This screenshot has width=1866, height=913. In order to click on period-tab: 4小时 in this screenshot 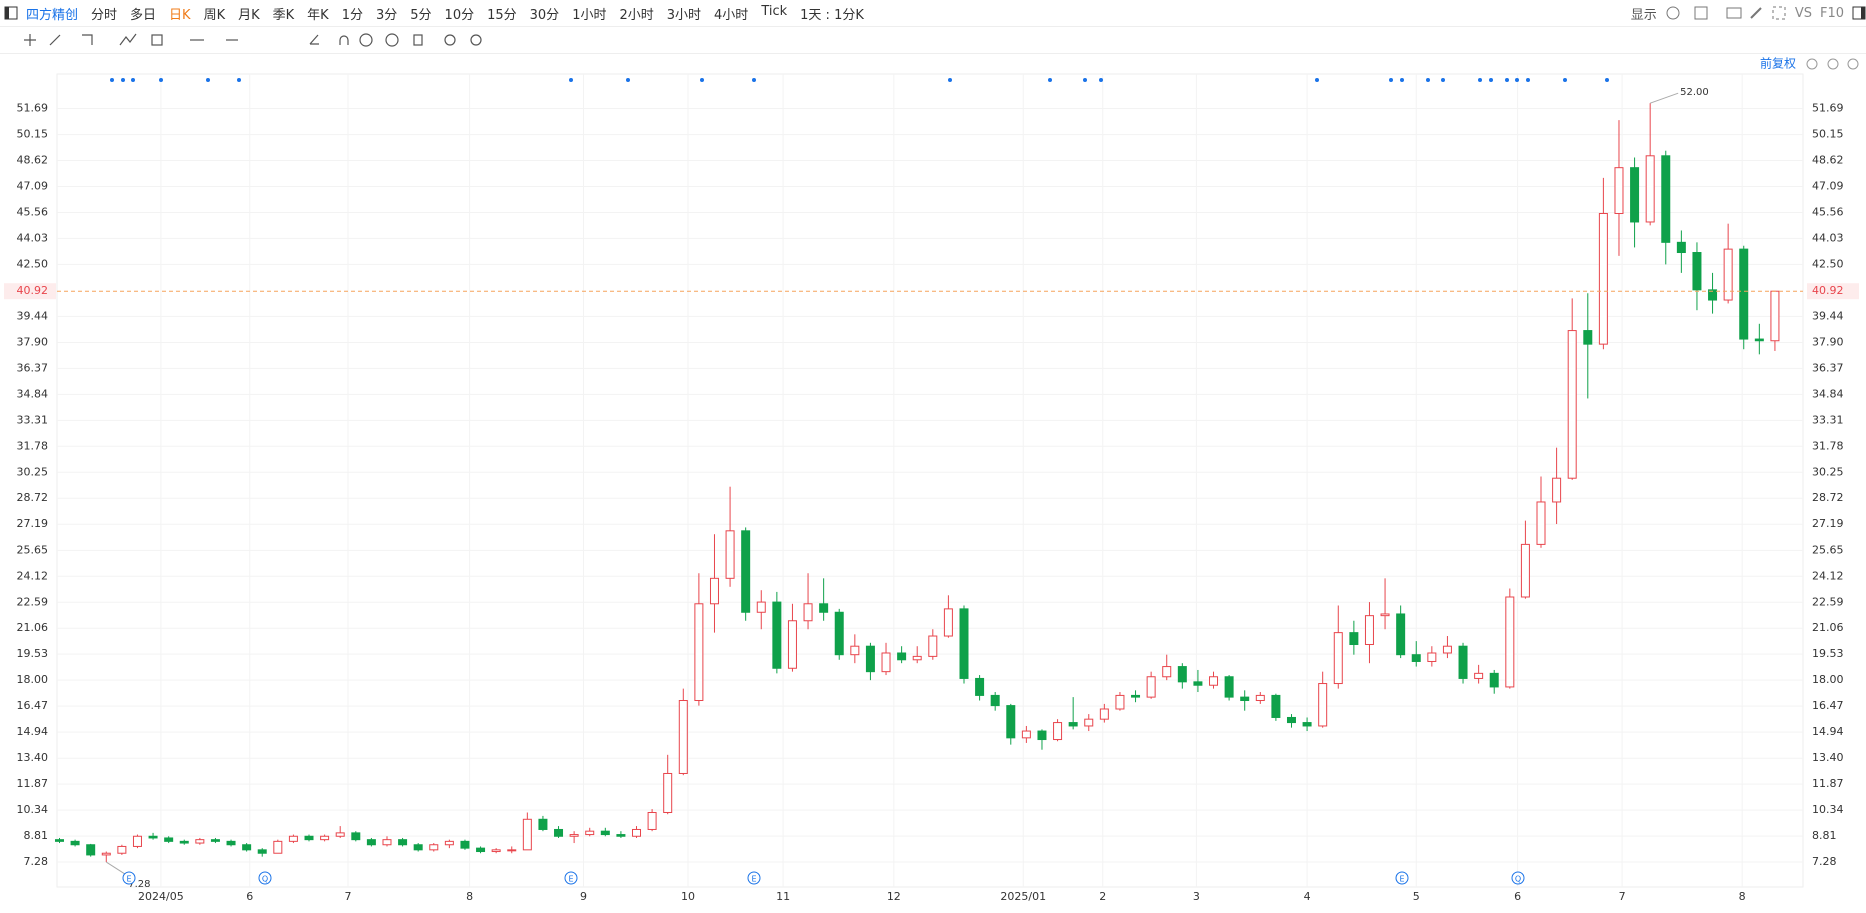, I will do `click(731, 15)`.